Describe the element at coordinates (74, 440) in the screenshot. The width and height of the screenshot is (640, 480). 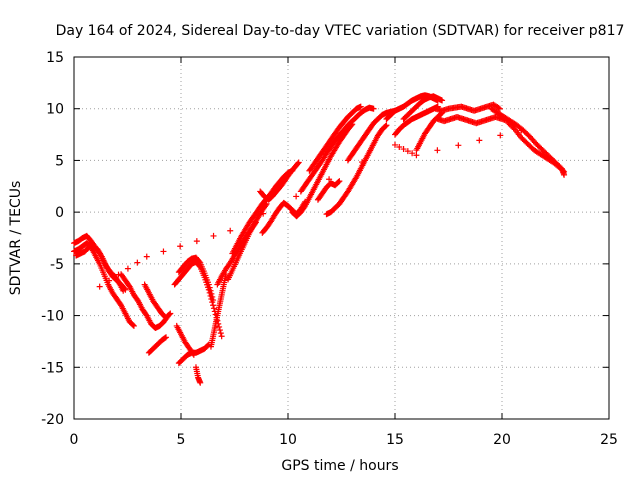
I see `x-tick-label: 0` at that location.